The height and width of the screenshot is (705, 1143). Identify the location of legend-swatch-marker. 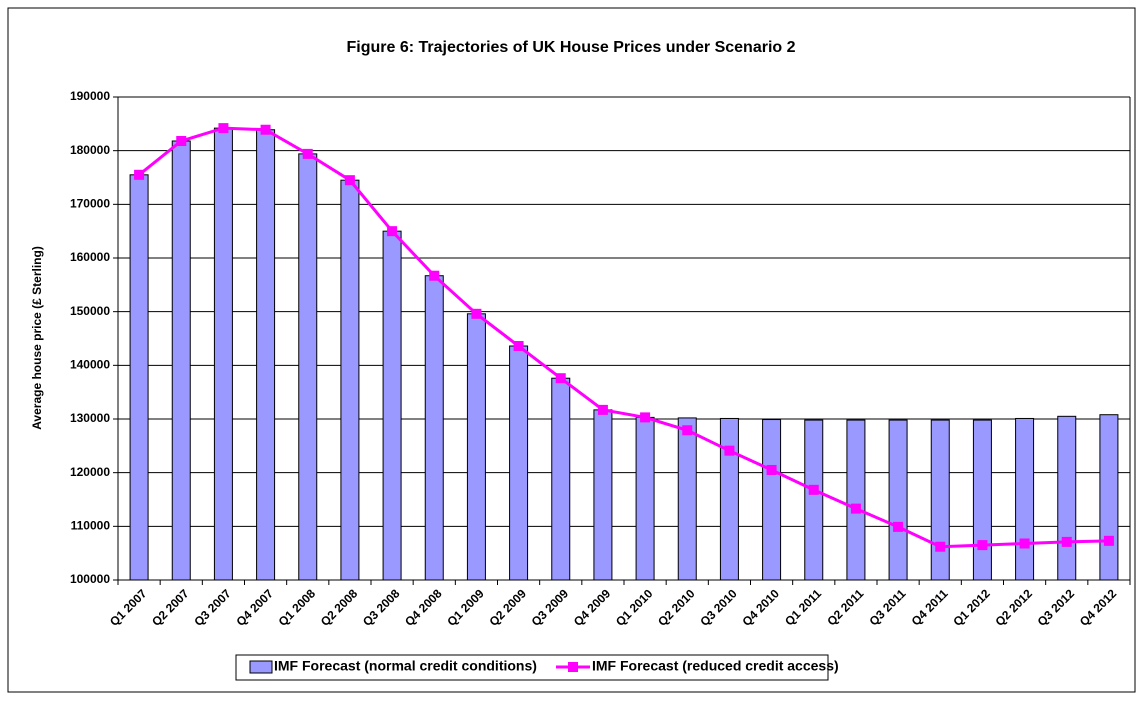
(573, 667).